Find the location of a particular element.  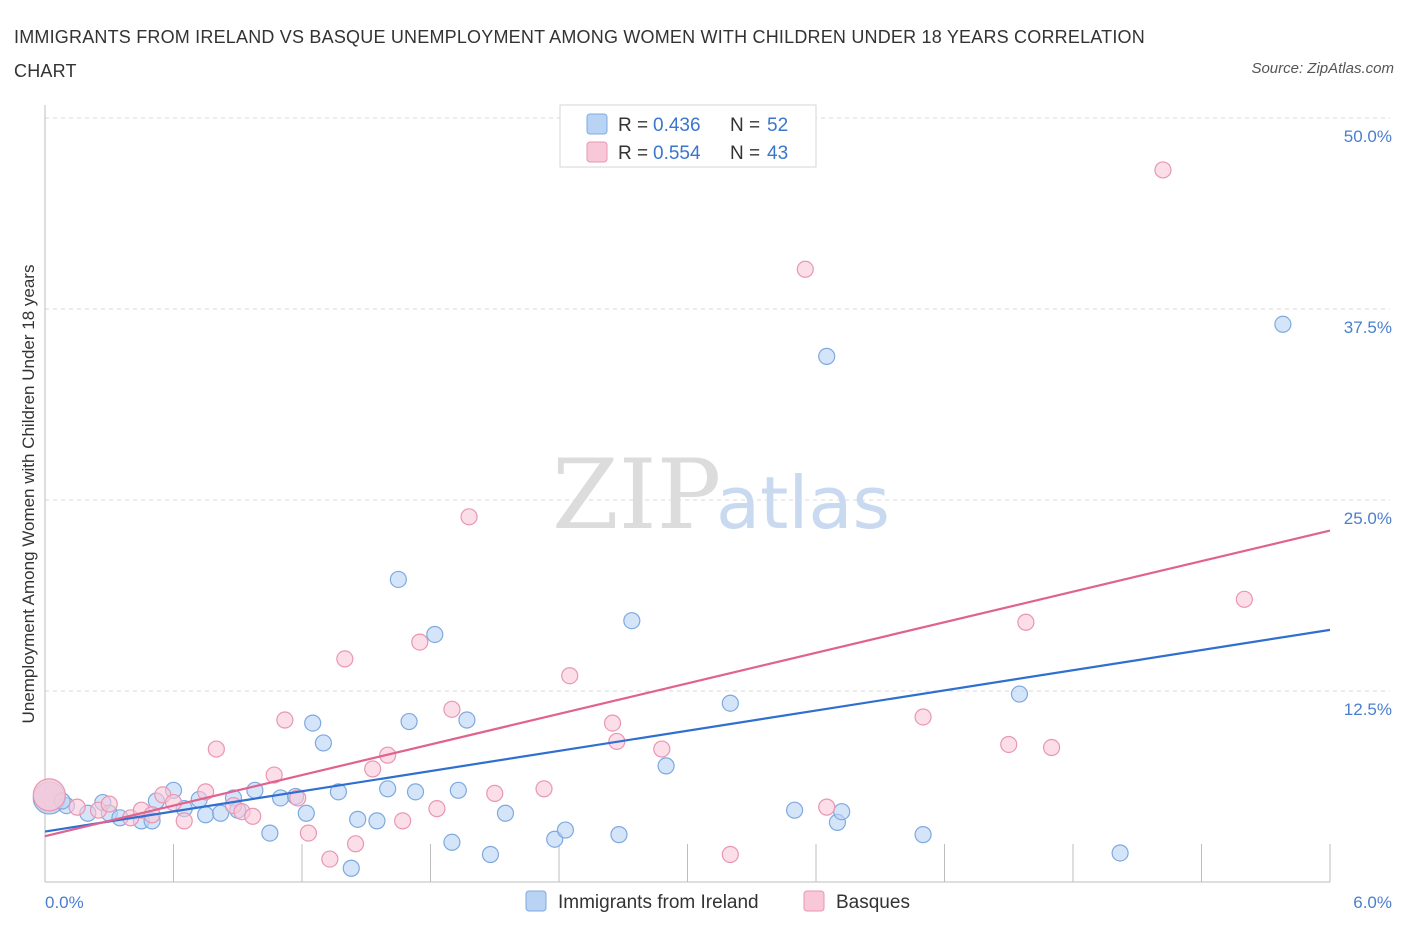

bottom-legend-swatch-ireland is located at coordinates (536, 901).